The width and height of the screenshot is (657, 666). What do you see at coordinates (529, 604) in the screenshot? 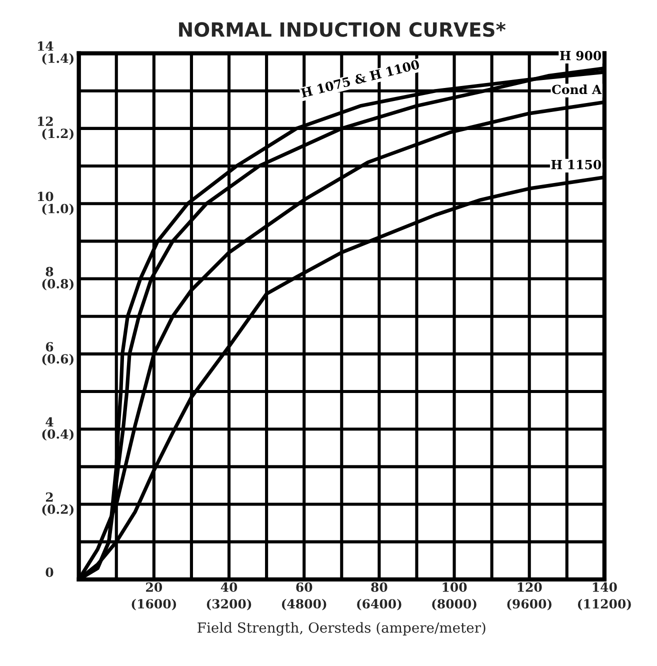
I see `x2-tick-label: (9600)` at bounding box center [529, 604].